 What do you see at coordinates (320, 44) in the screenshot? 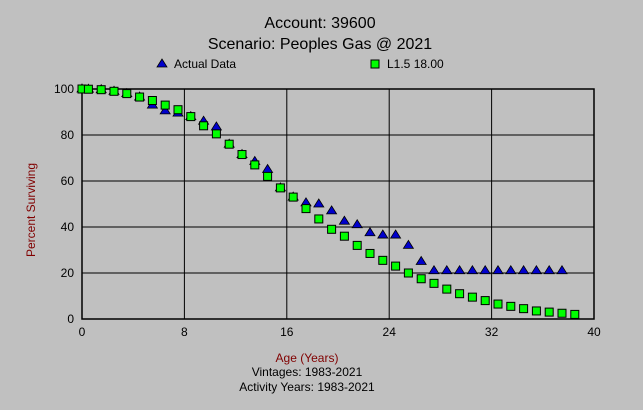
I see `chart-subtitle: Scenario: Peoples Gas @ 2021` at bounding box center [320, 44].